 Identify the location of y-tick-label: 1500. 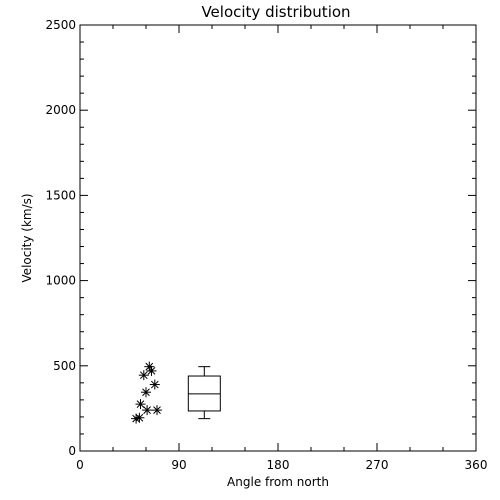
(60, 195).